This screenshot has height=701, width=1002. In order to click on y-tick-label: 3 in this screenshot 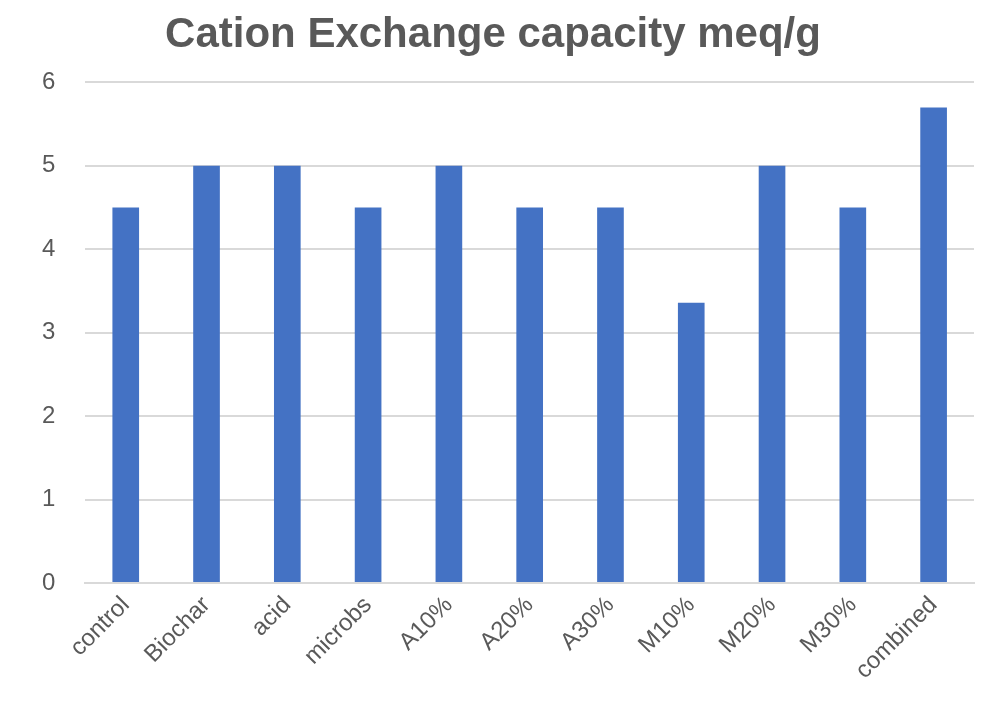, I will do `click(48, 331)`.